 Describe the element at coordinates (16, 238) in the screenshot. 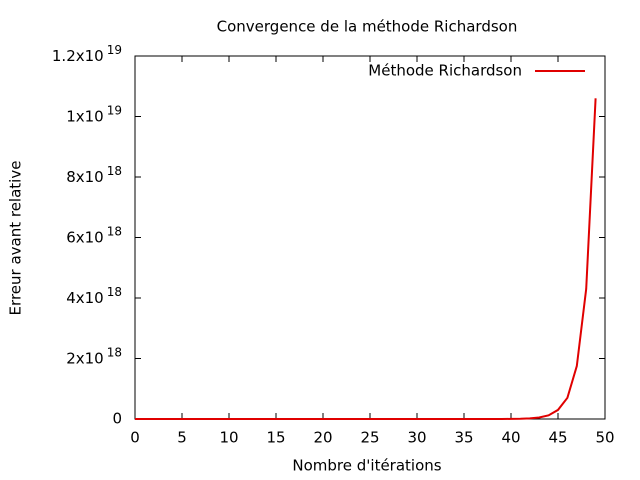

I see `y-axis-label: Erreur avant relative` at that location.